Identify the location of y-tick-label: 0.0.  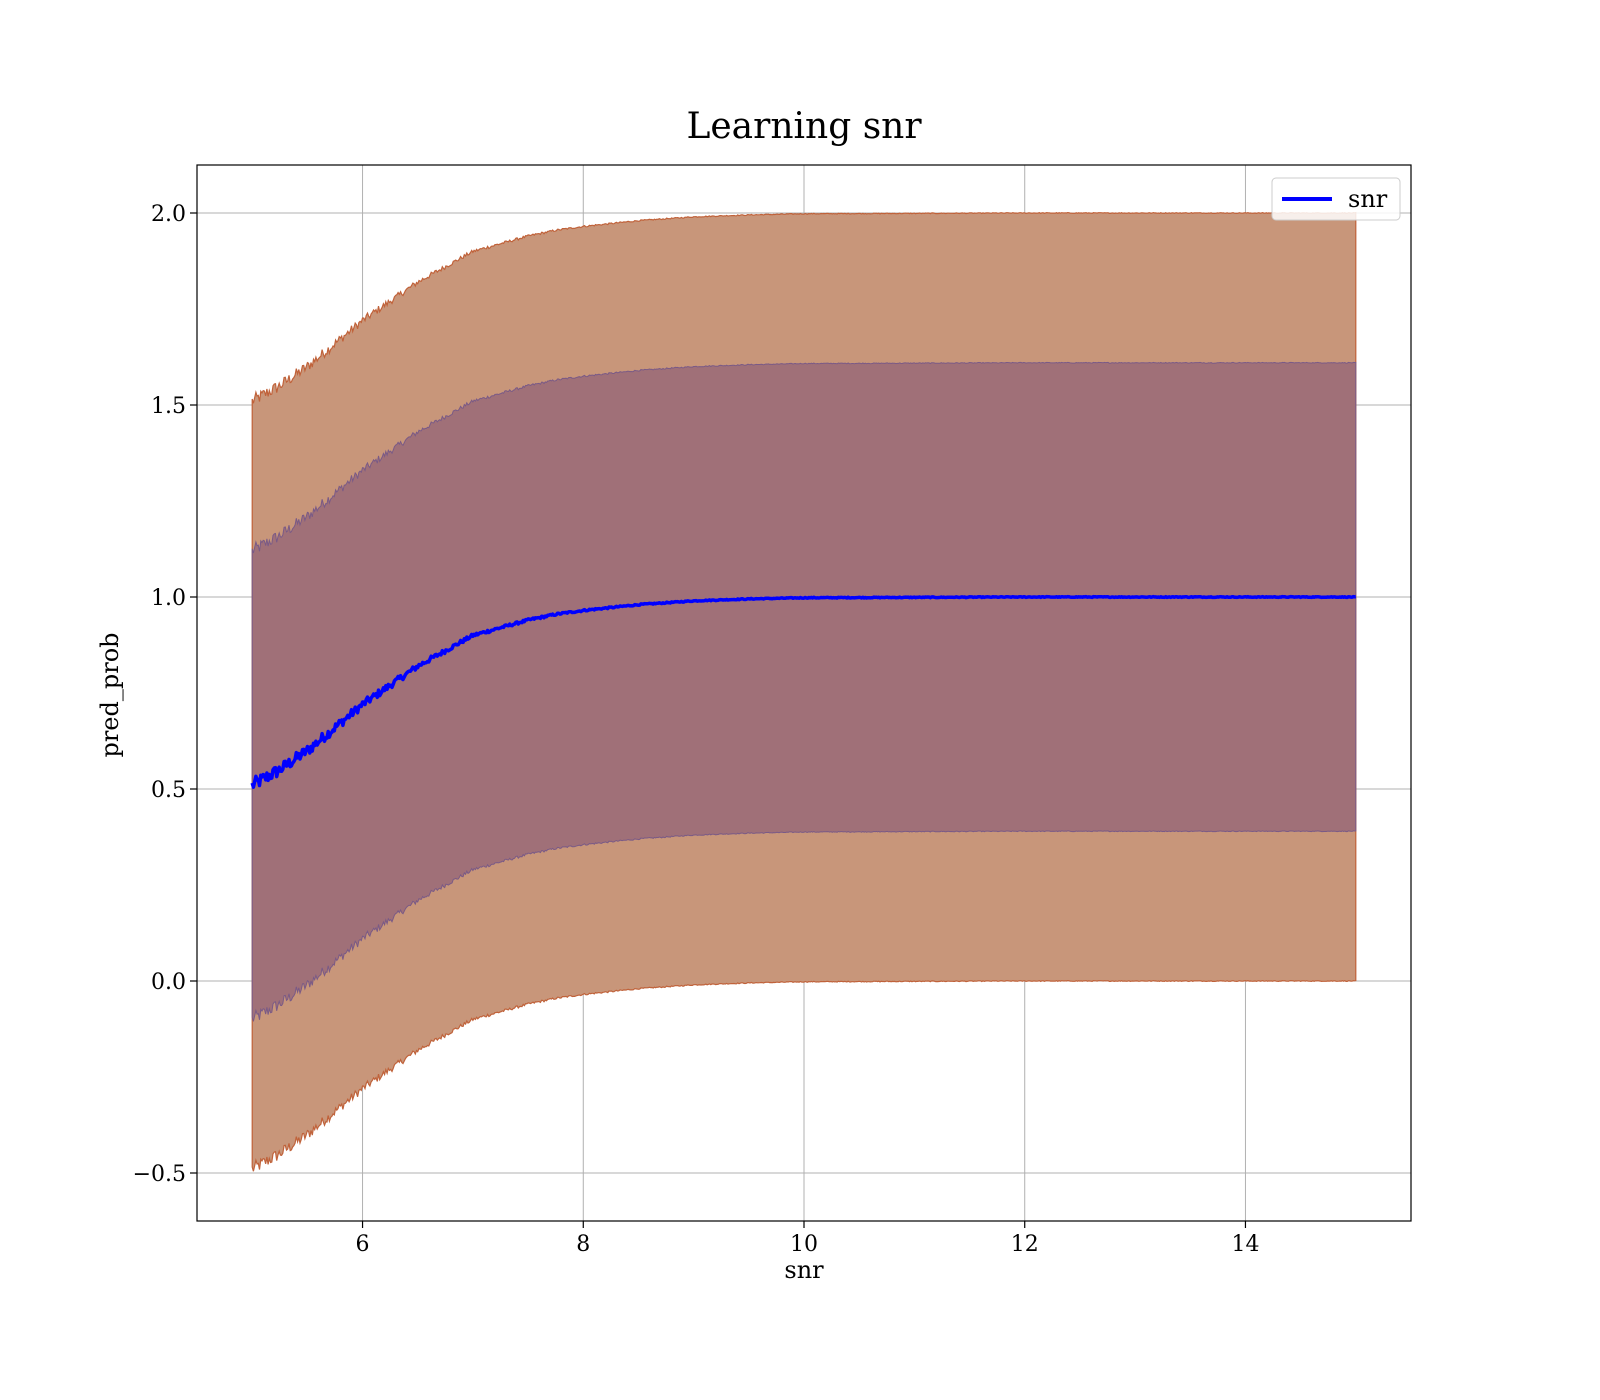
(168, 982).